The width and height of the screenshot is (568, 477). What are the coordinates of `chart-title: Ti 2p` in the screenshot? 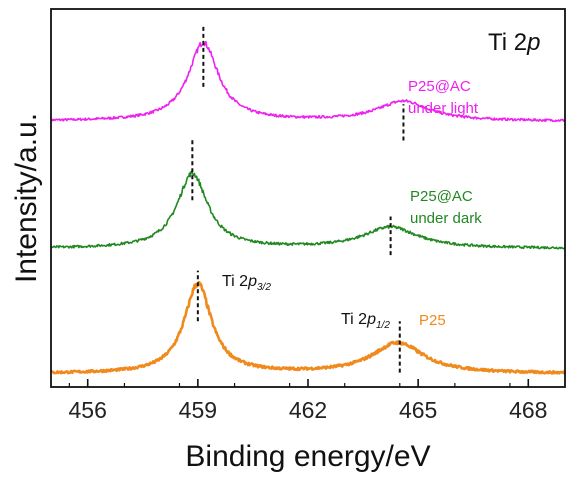 It's located at (514, 42).